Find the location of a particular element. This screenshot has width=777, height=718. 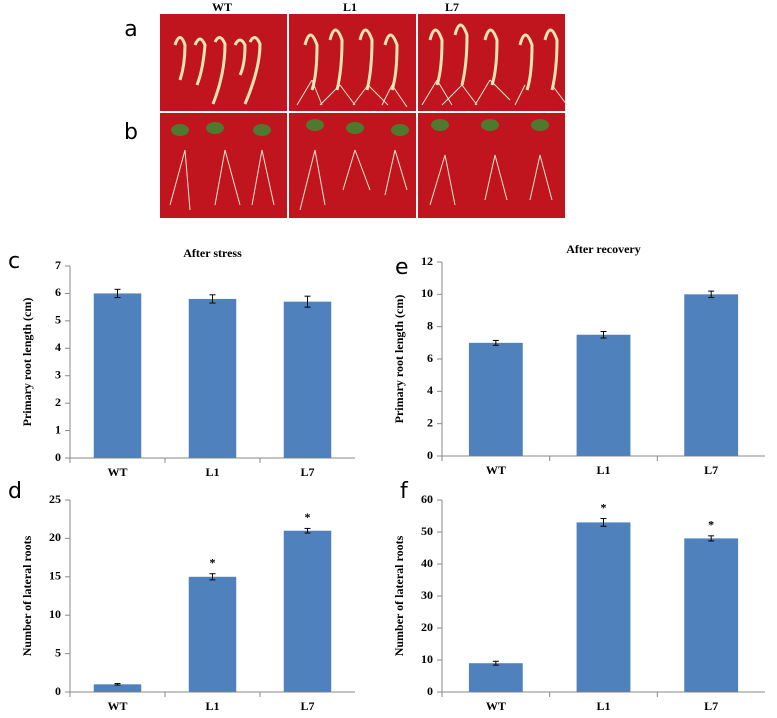

panel-letter: b is located at coordinates (131, 132).